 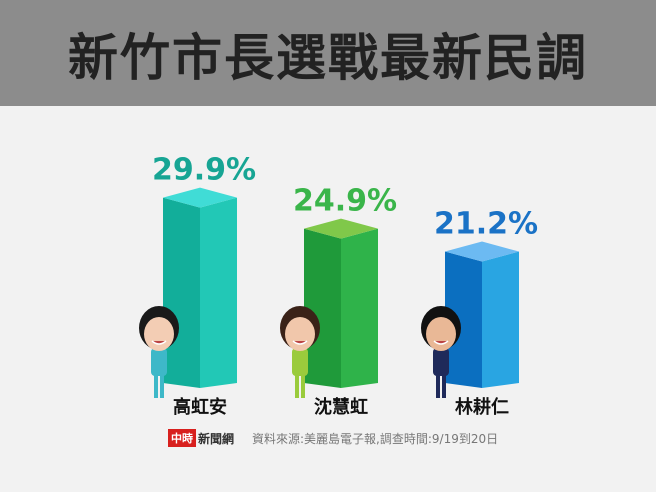 What do you see at coordinates (486, 224) in the screenshot?
I see `value-label: 21.2%` at bounding box center [486, 224].